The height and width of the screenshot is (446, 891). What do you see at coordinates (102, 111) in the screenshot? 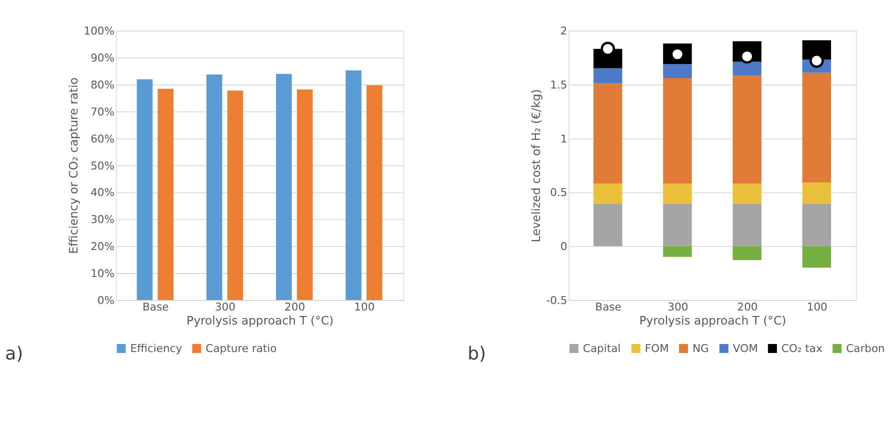
I see `y-tick-label: 70%` at bounding box center [102, 111].